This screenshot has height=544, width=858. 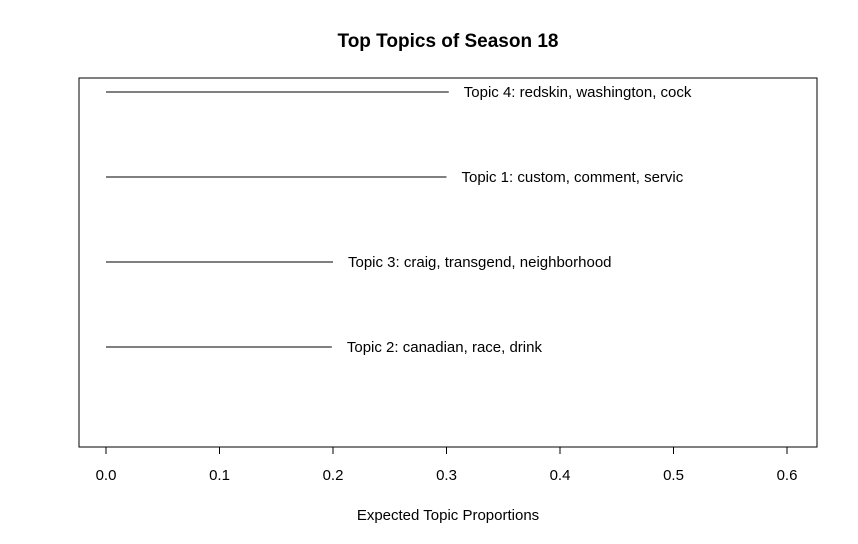 What do you see at coordinates (480, 262) in the screenshot?
I see `bar-label: Topic 3: craig, transgend, neighborhood` at bounding box center [480, 262].